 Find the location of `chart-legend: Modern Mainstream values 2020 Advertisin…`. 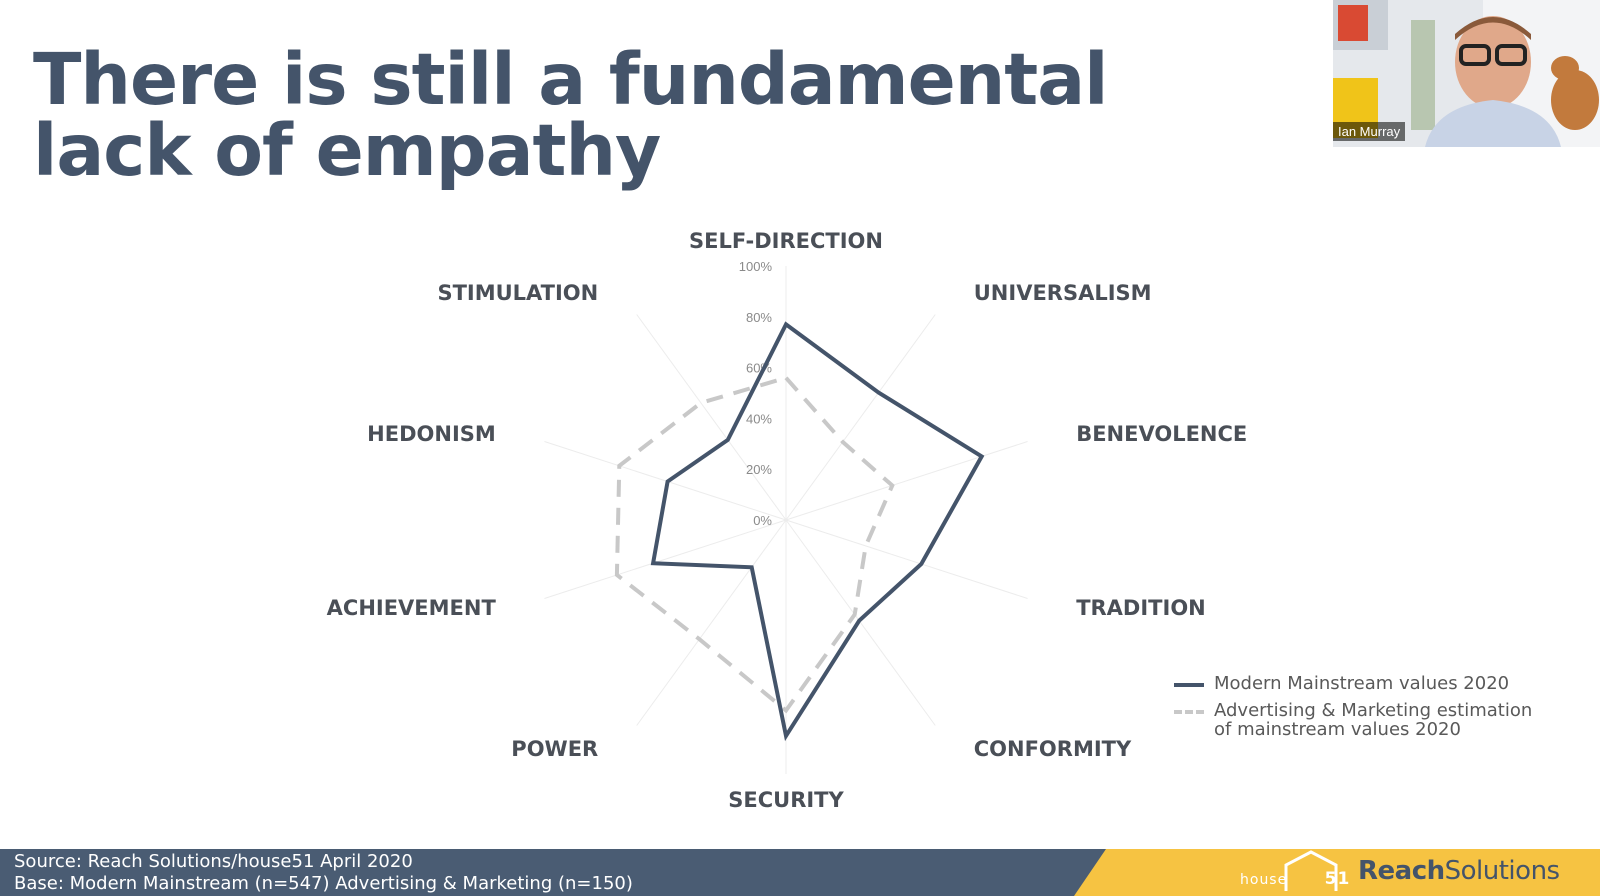

chart-legend: Modern Mainstream values 2020 Advertisin… is located at coordinates (1359, 710).